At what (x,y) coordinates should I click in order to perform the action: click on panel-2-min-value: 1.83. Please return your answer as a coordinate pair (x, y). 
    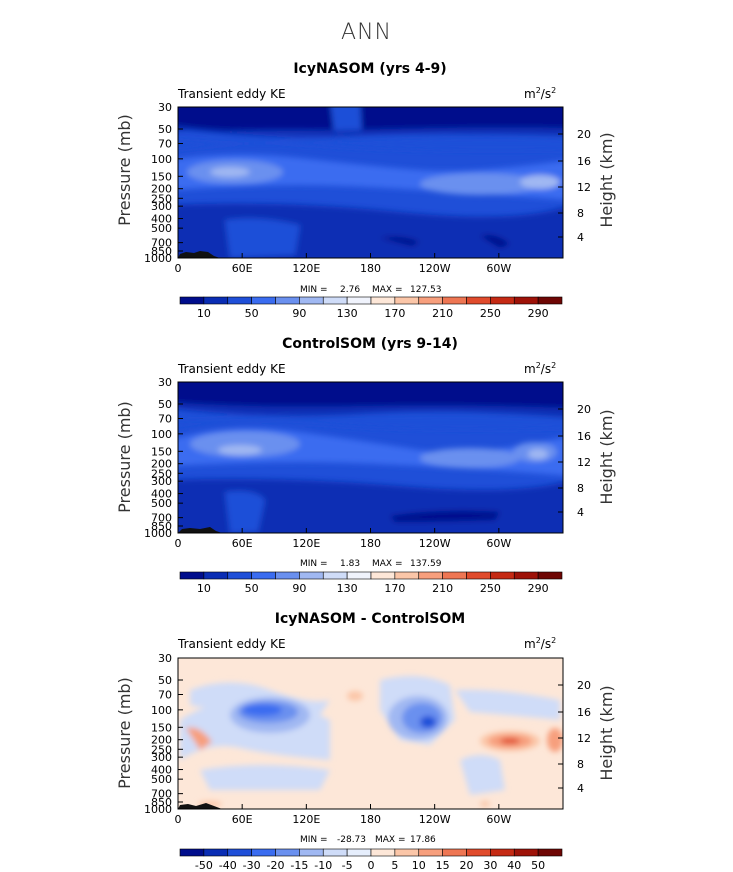
    Looking at the image, I should click on (350, 564).